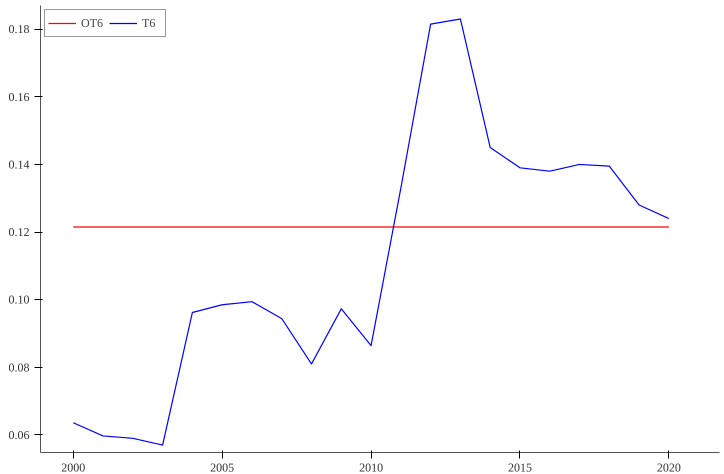 The image size is (724, 474). I want to click on y-tick-label: 0.16, so click(19, 97).